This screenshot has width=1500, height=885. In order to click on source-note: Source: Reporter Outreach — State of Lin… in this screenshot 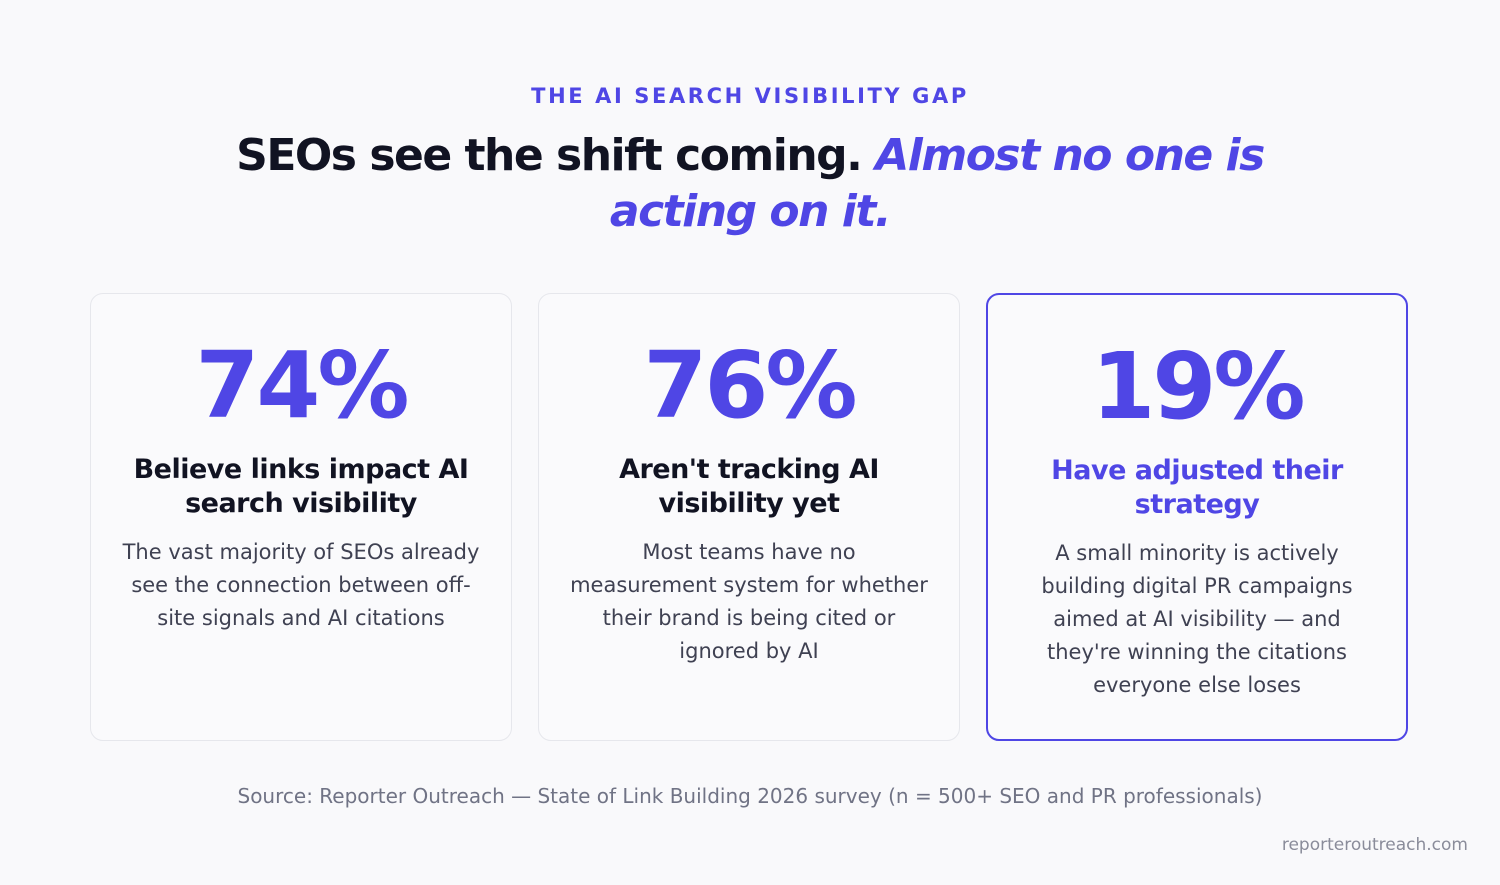, I will do `click(750, 796)`.